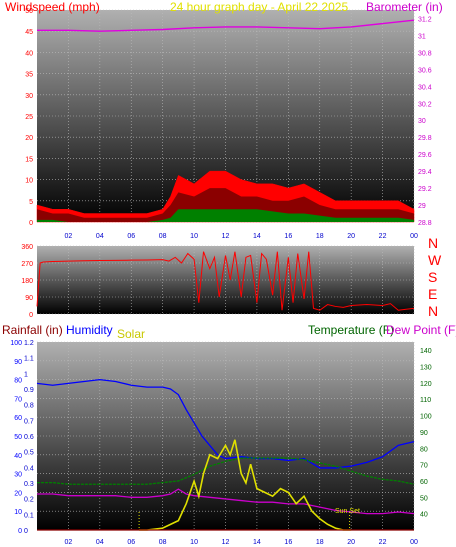 The image size is (456, 547). Describe the element at coordinates (425, 189) in the screenshot. I see `barometer-tick-label: 29.2` at that location.